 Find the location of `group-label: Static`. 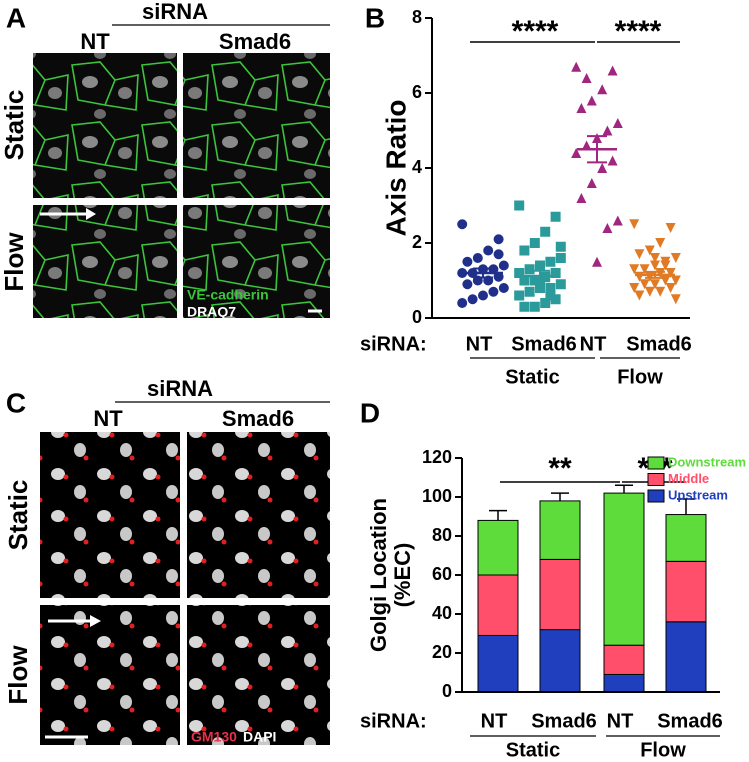

group-label: Static is located at coordinates (533, 750).